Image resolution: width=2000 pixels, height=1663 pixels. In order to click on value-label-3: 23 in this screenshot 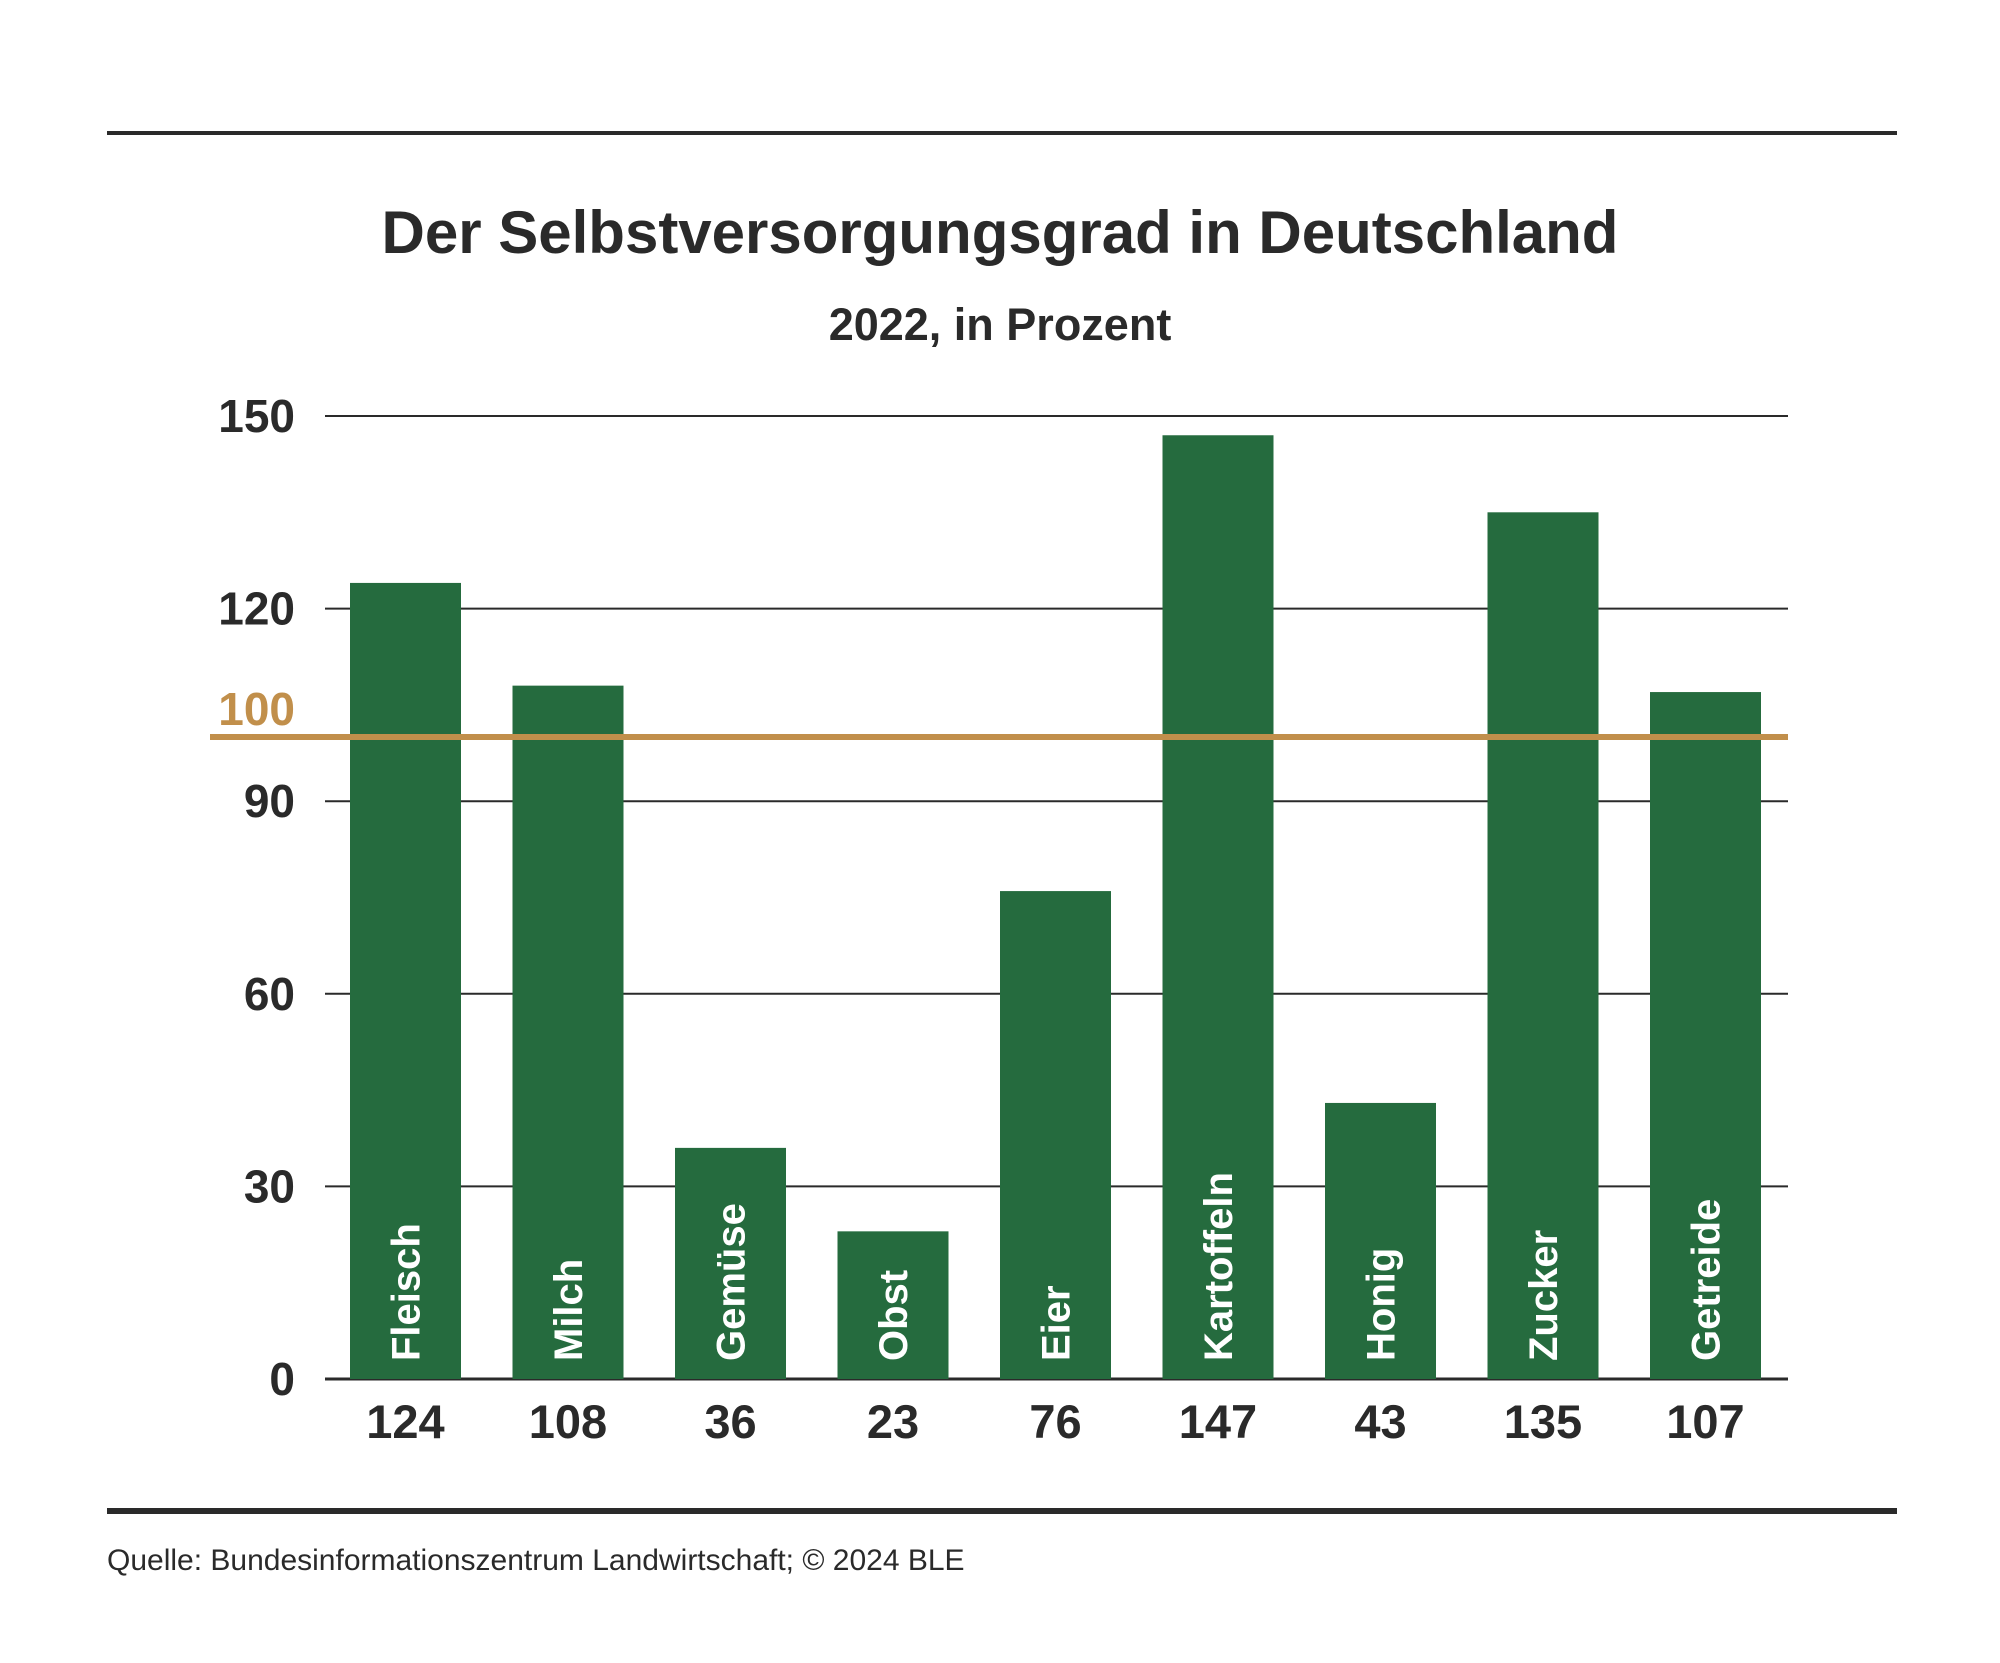, I will do `click(893, 1421)`.